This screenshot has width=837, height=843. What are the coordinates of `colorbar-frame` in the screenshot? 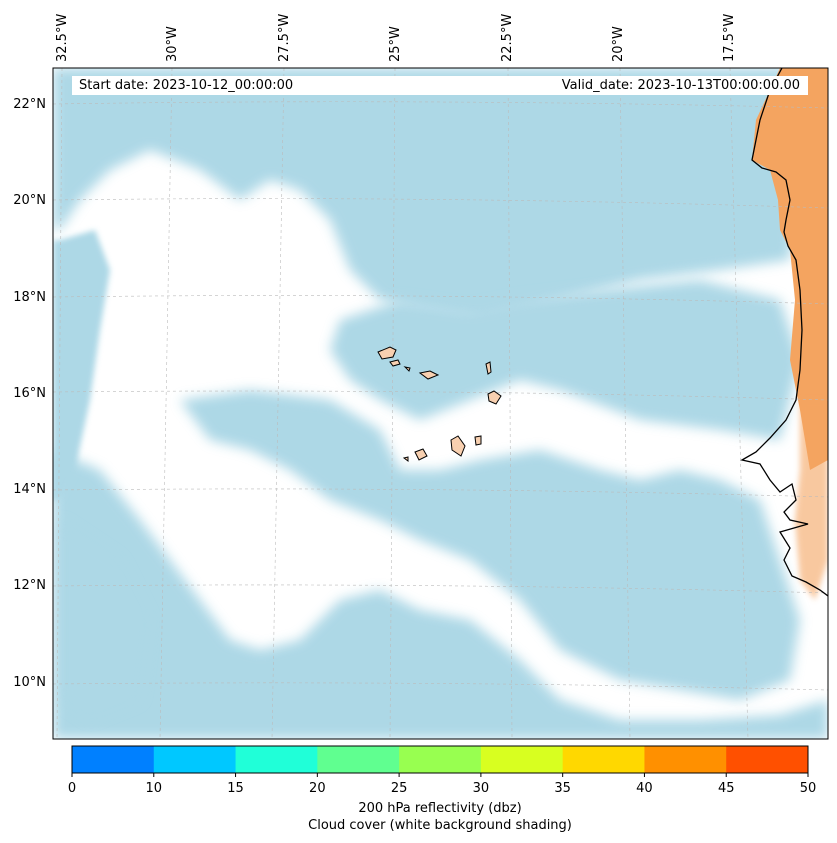 It's located at (440, 759).